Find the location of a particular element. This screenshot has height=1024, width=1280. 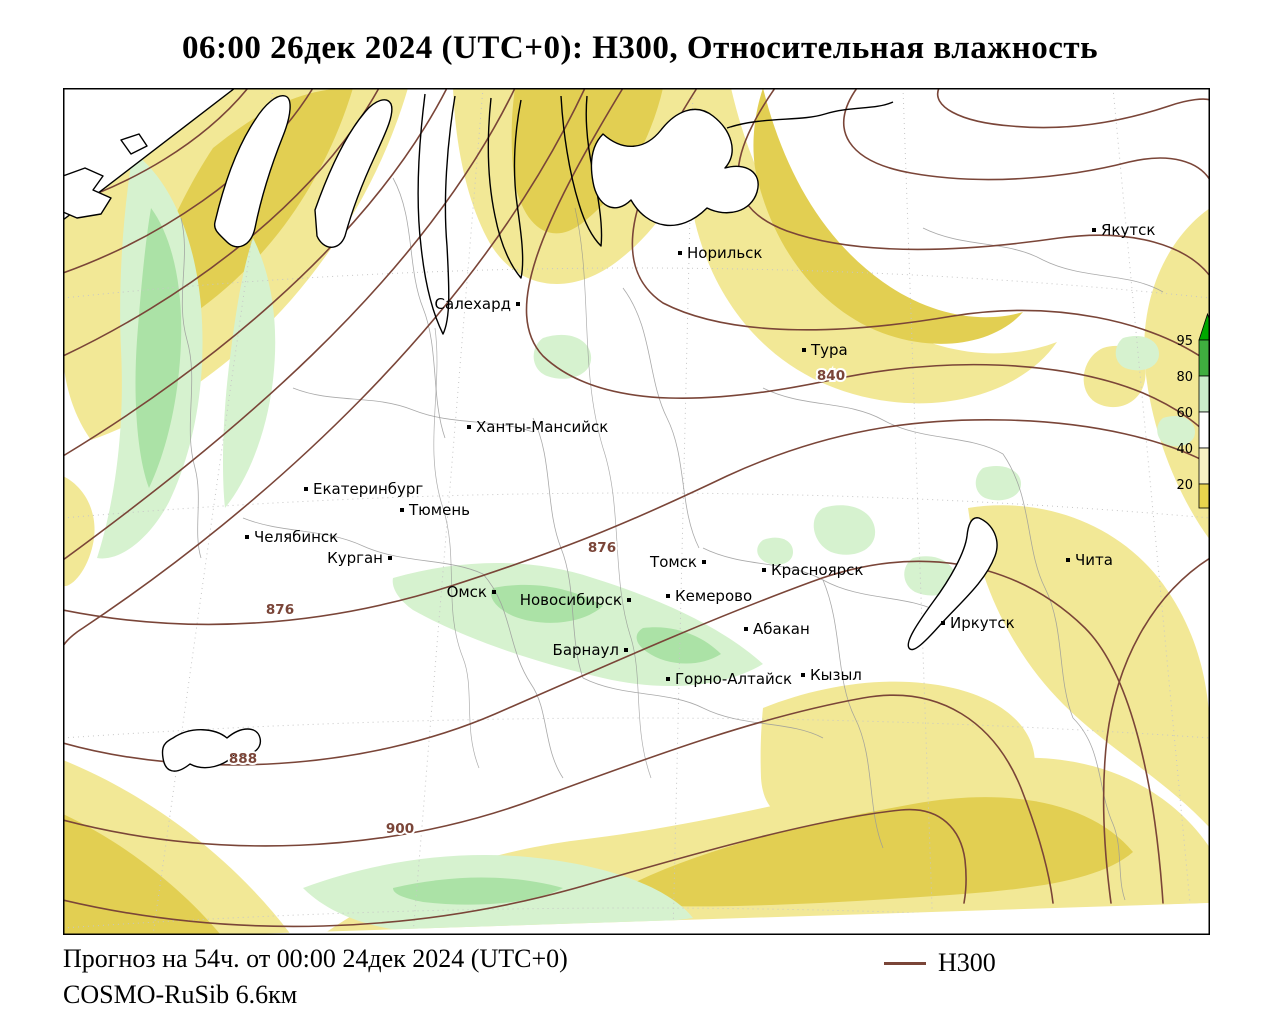

city-label: Горно-Алтайск is located at coordinates (733, 679).